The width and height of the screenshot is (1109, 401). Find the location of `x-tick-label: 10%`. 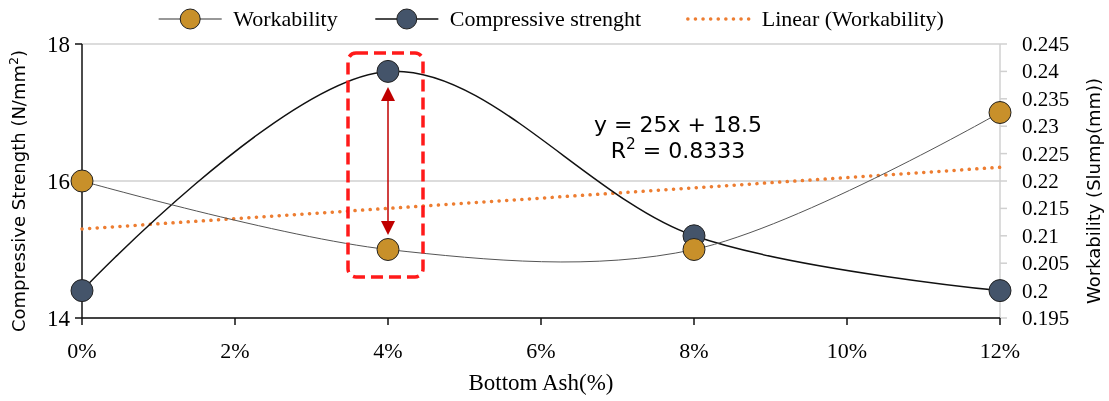

x-tick-label: 10% is located at coordinates (847, 350).